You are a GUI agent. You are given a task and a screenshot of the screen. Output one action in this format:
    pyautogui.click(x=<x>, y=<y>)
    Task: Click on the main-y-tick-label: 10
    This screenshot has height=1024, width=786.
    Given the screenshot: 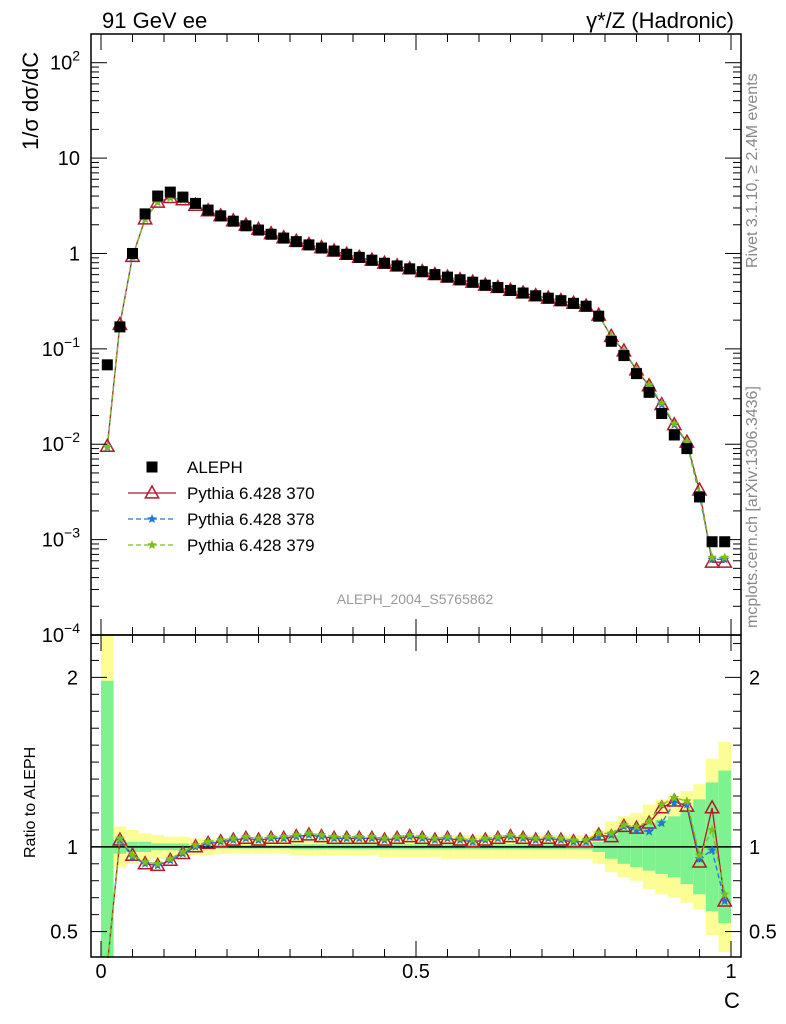 What is the action you would take?
    pyautogui.click(x=69, y=159)
    